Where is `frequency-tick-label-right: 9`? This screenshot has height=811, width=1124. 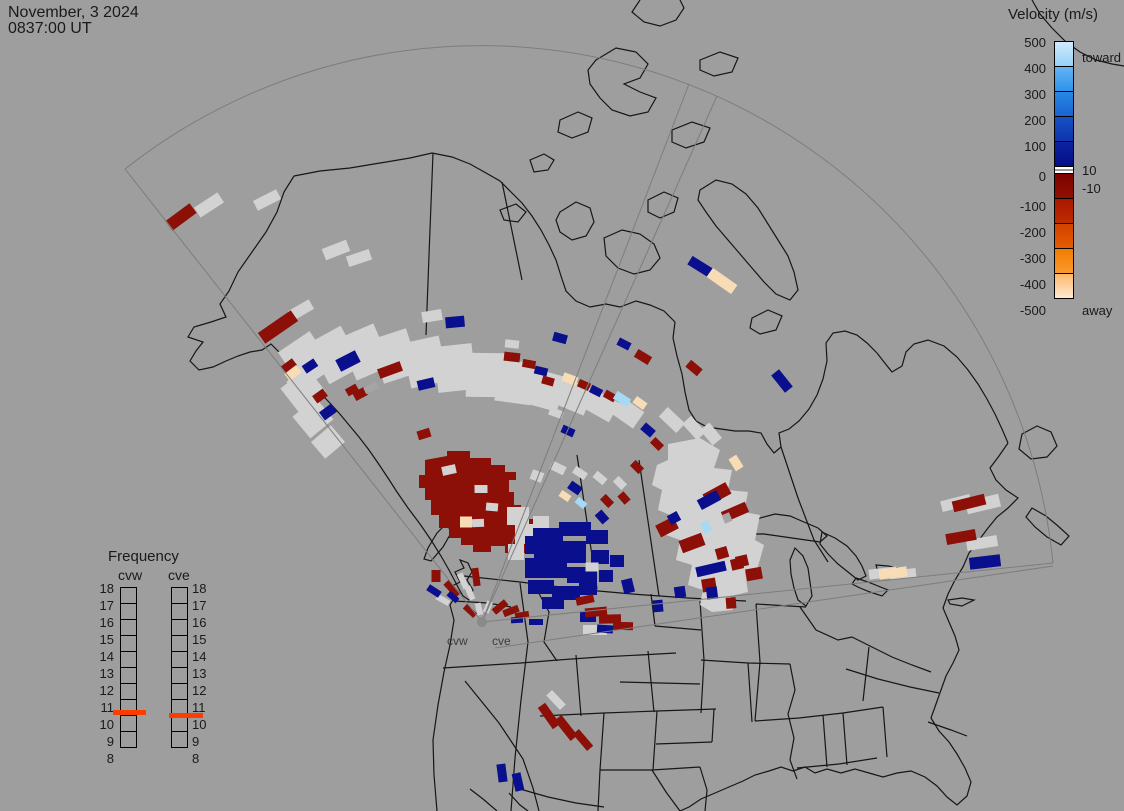
frequency-tick-label-right: 9 is located at coordinates (196, 741).